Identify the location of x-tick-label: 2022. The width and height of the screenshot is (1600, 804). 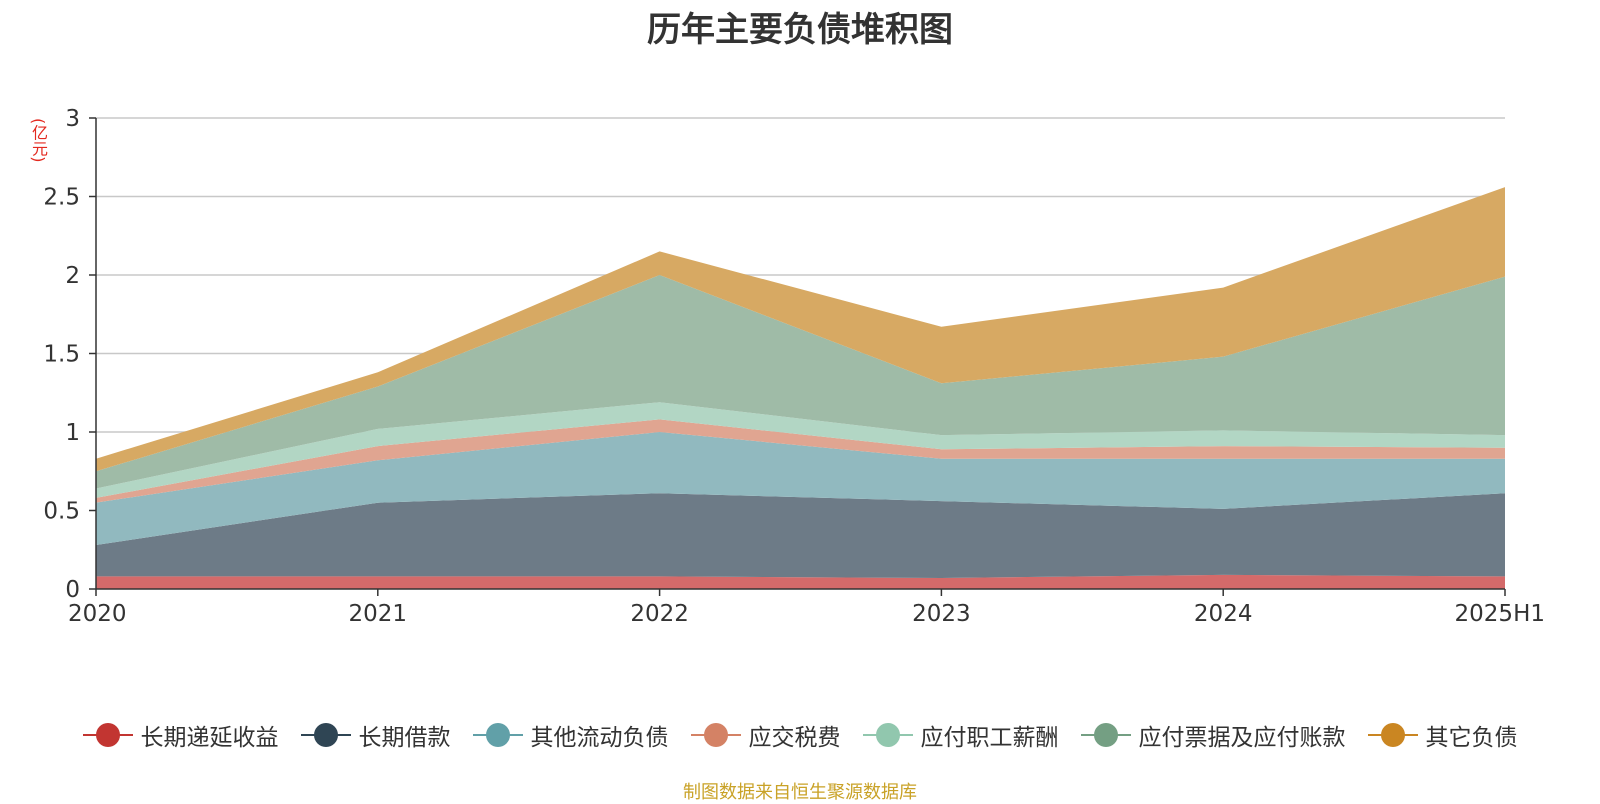
(659, 614).